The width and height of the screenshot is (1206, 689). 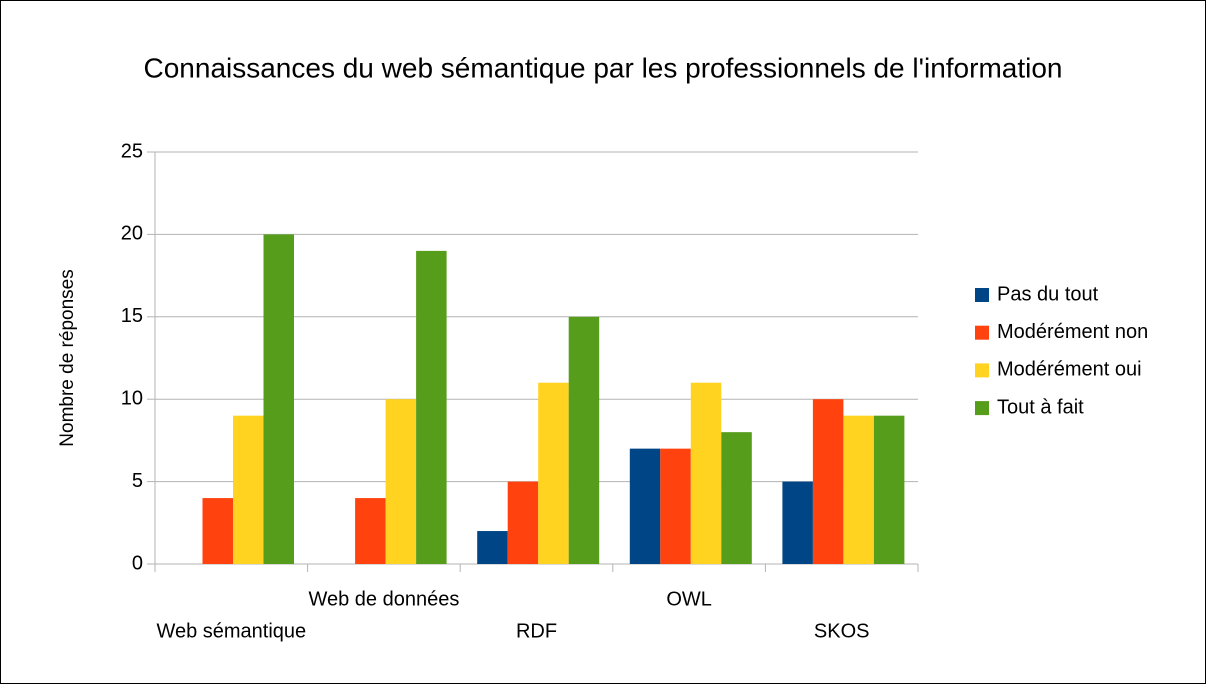 I want to click on y-tick-label: 5, so click(x=137, y=481).